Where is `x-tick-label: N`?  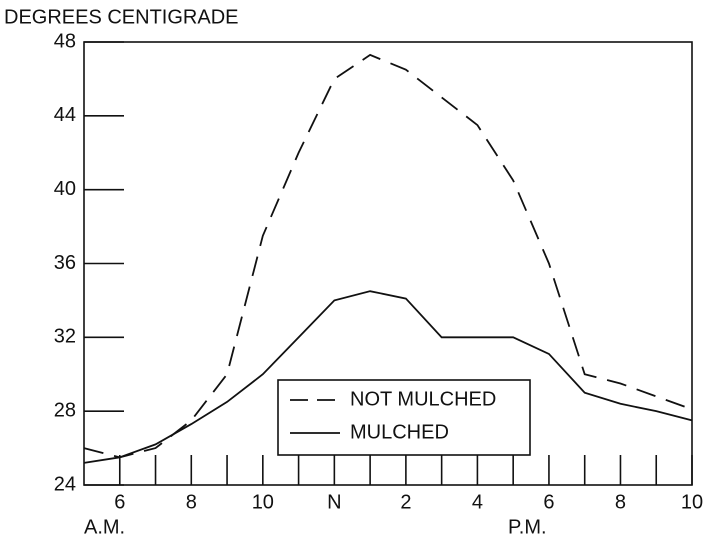 x-tick-label: N is located at coordinates (334, 502).